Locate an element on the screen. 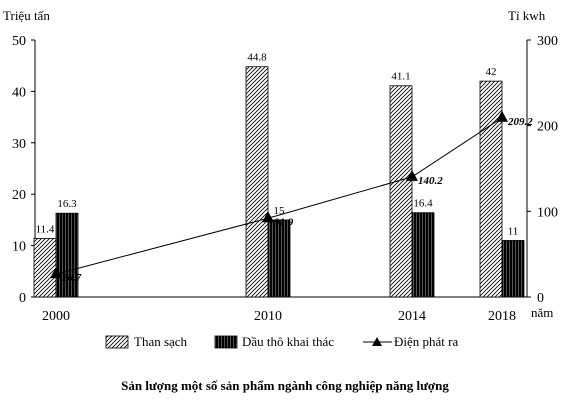  left-tick-label: 0 is located at coordinates (22, 298).